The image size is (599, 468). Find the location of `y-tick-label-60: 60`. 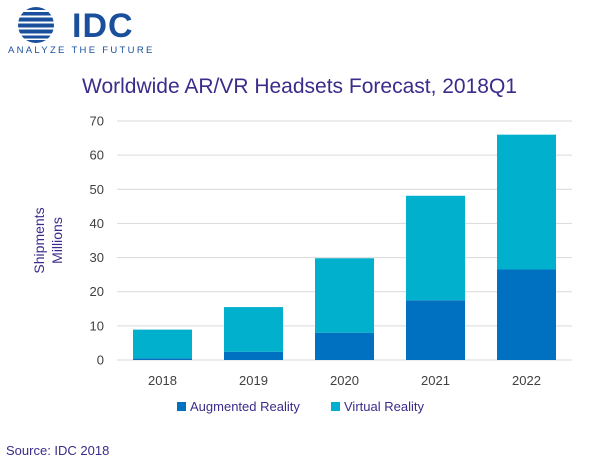

y-tick-label-60: 60 is located at coordinates (97, 155).